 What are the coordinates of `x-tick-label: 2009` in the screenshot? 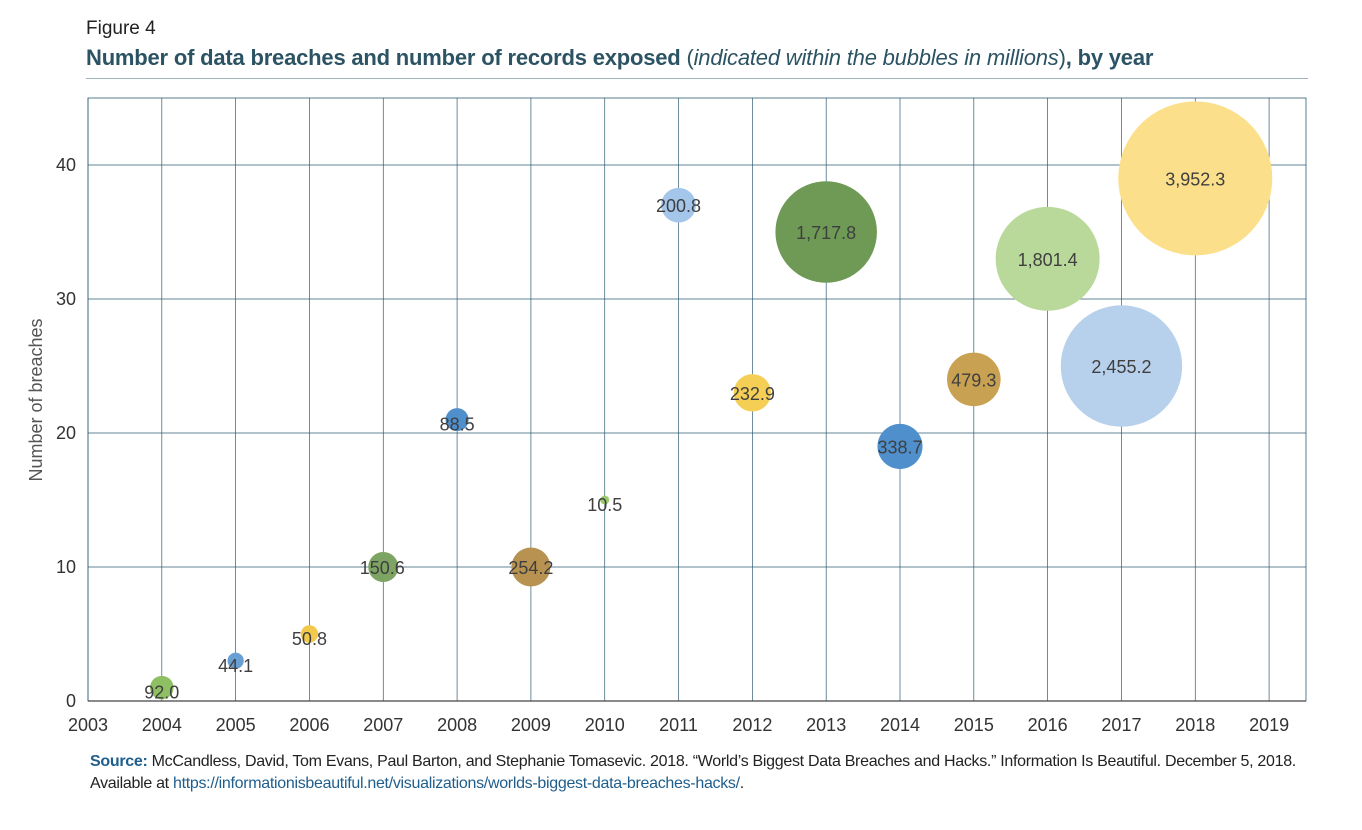 It's located at (531, 725).